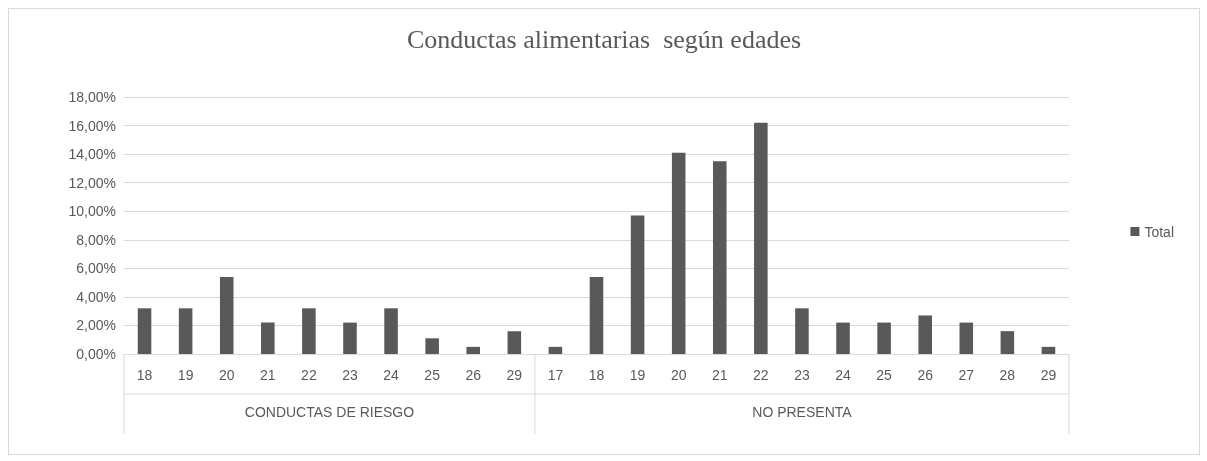  What do you see at coordinates (96, 354) in the screenshot?
I see `y-tick-label: 0,00%` at bounding box center [96, 354].